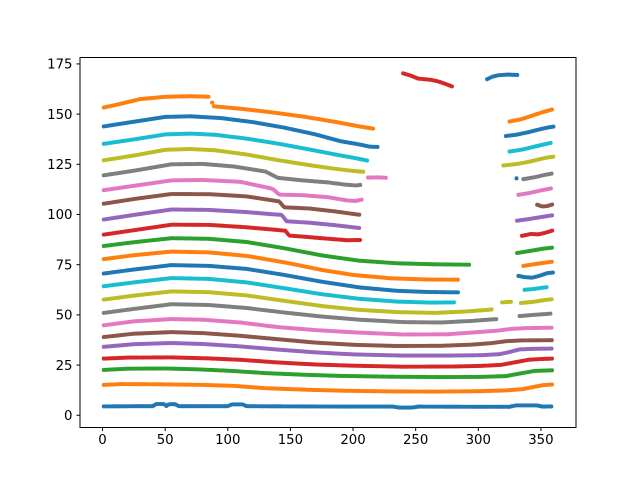 The height and width of the screenshot is (480, 640). Describe the element at coordinates (293, 117) in the screenshot. I see `series-order-22-orange-seg2` at that location.